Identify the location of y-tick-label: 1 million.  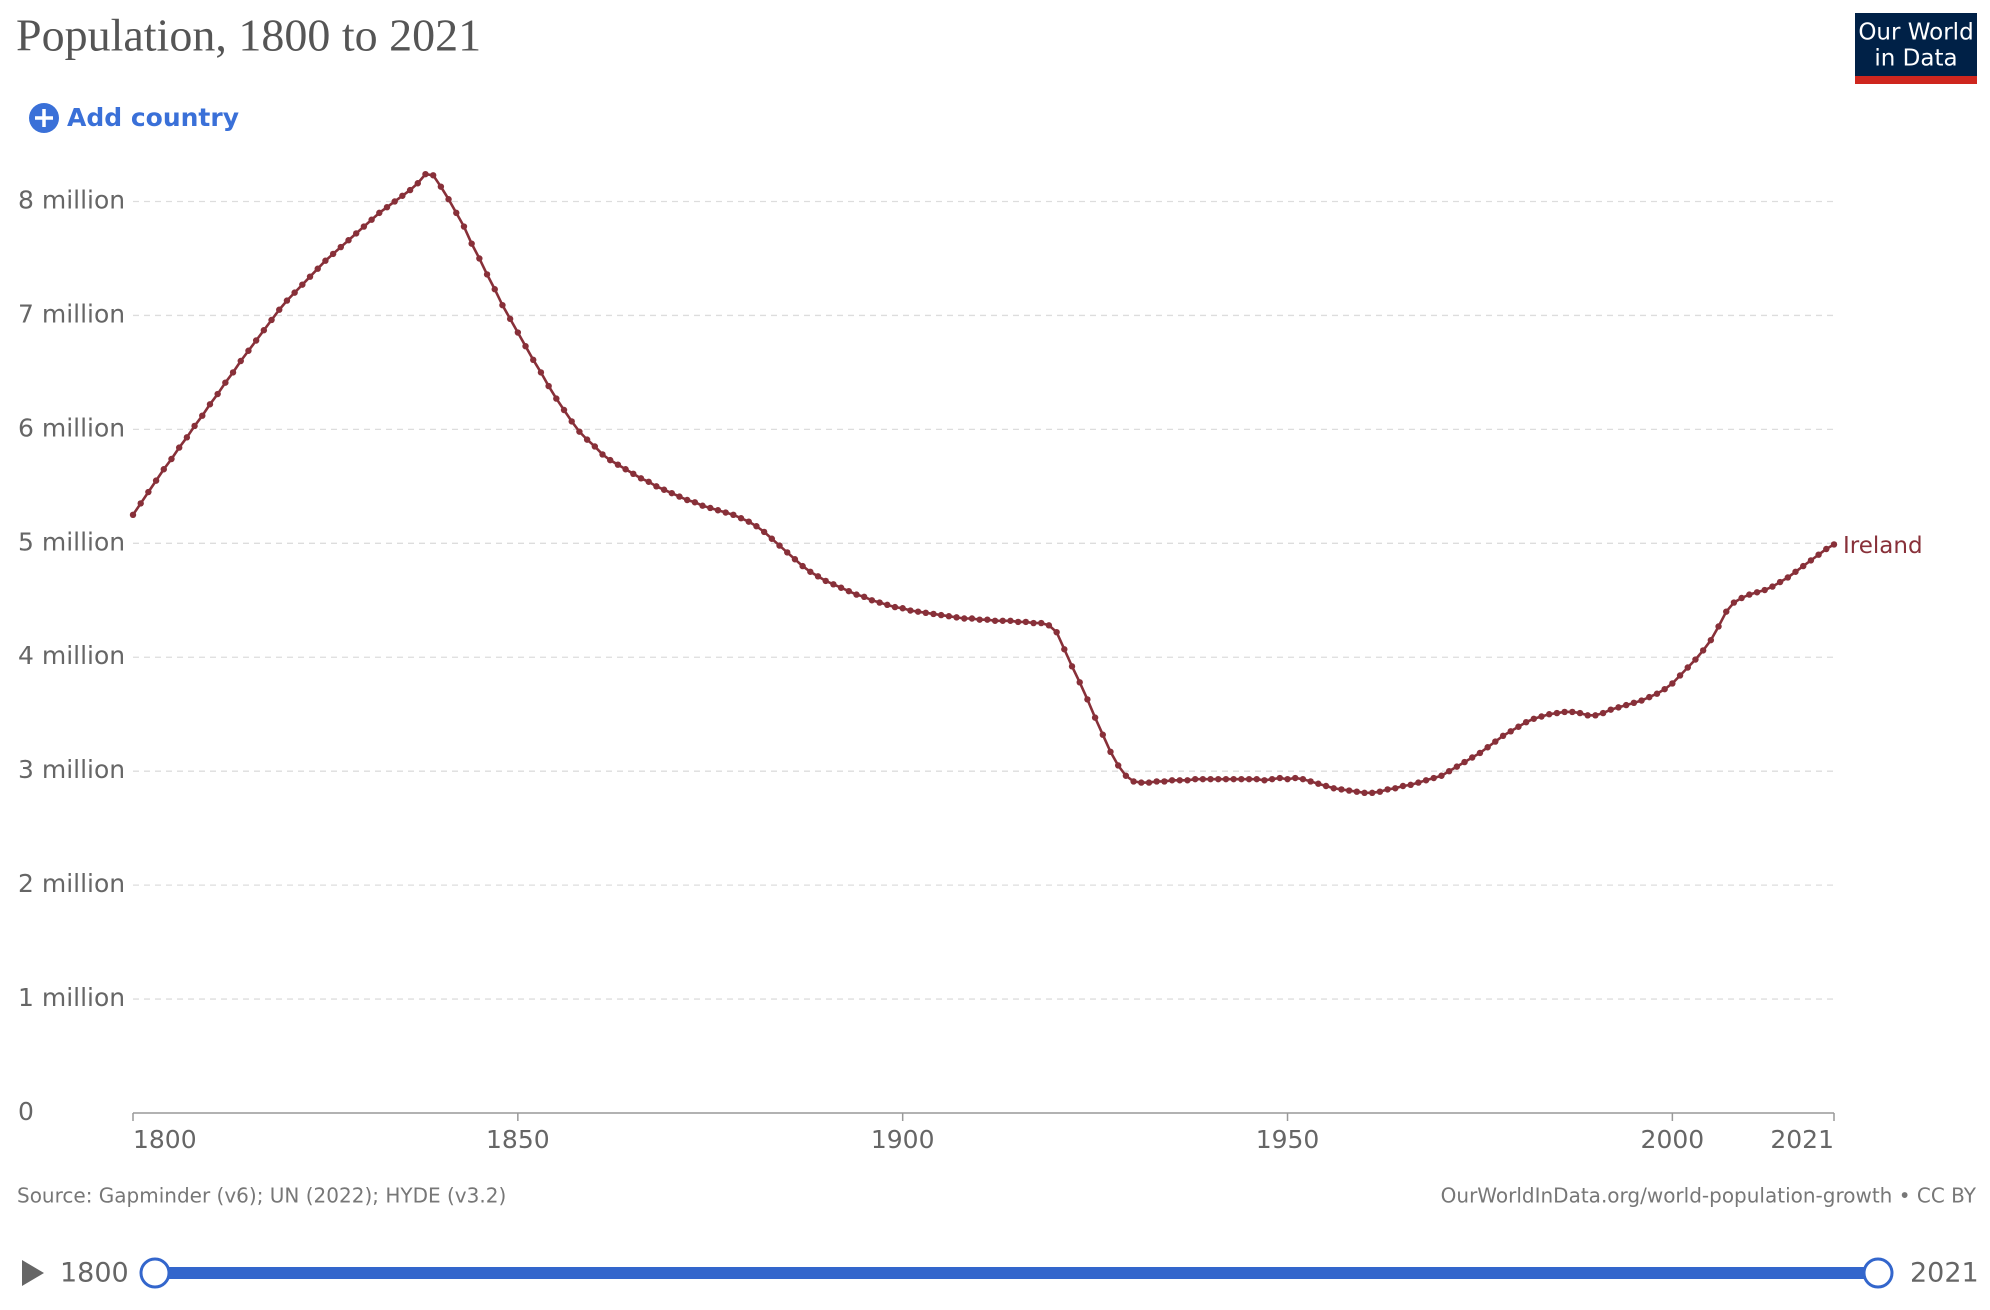
(71, 997).